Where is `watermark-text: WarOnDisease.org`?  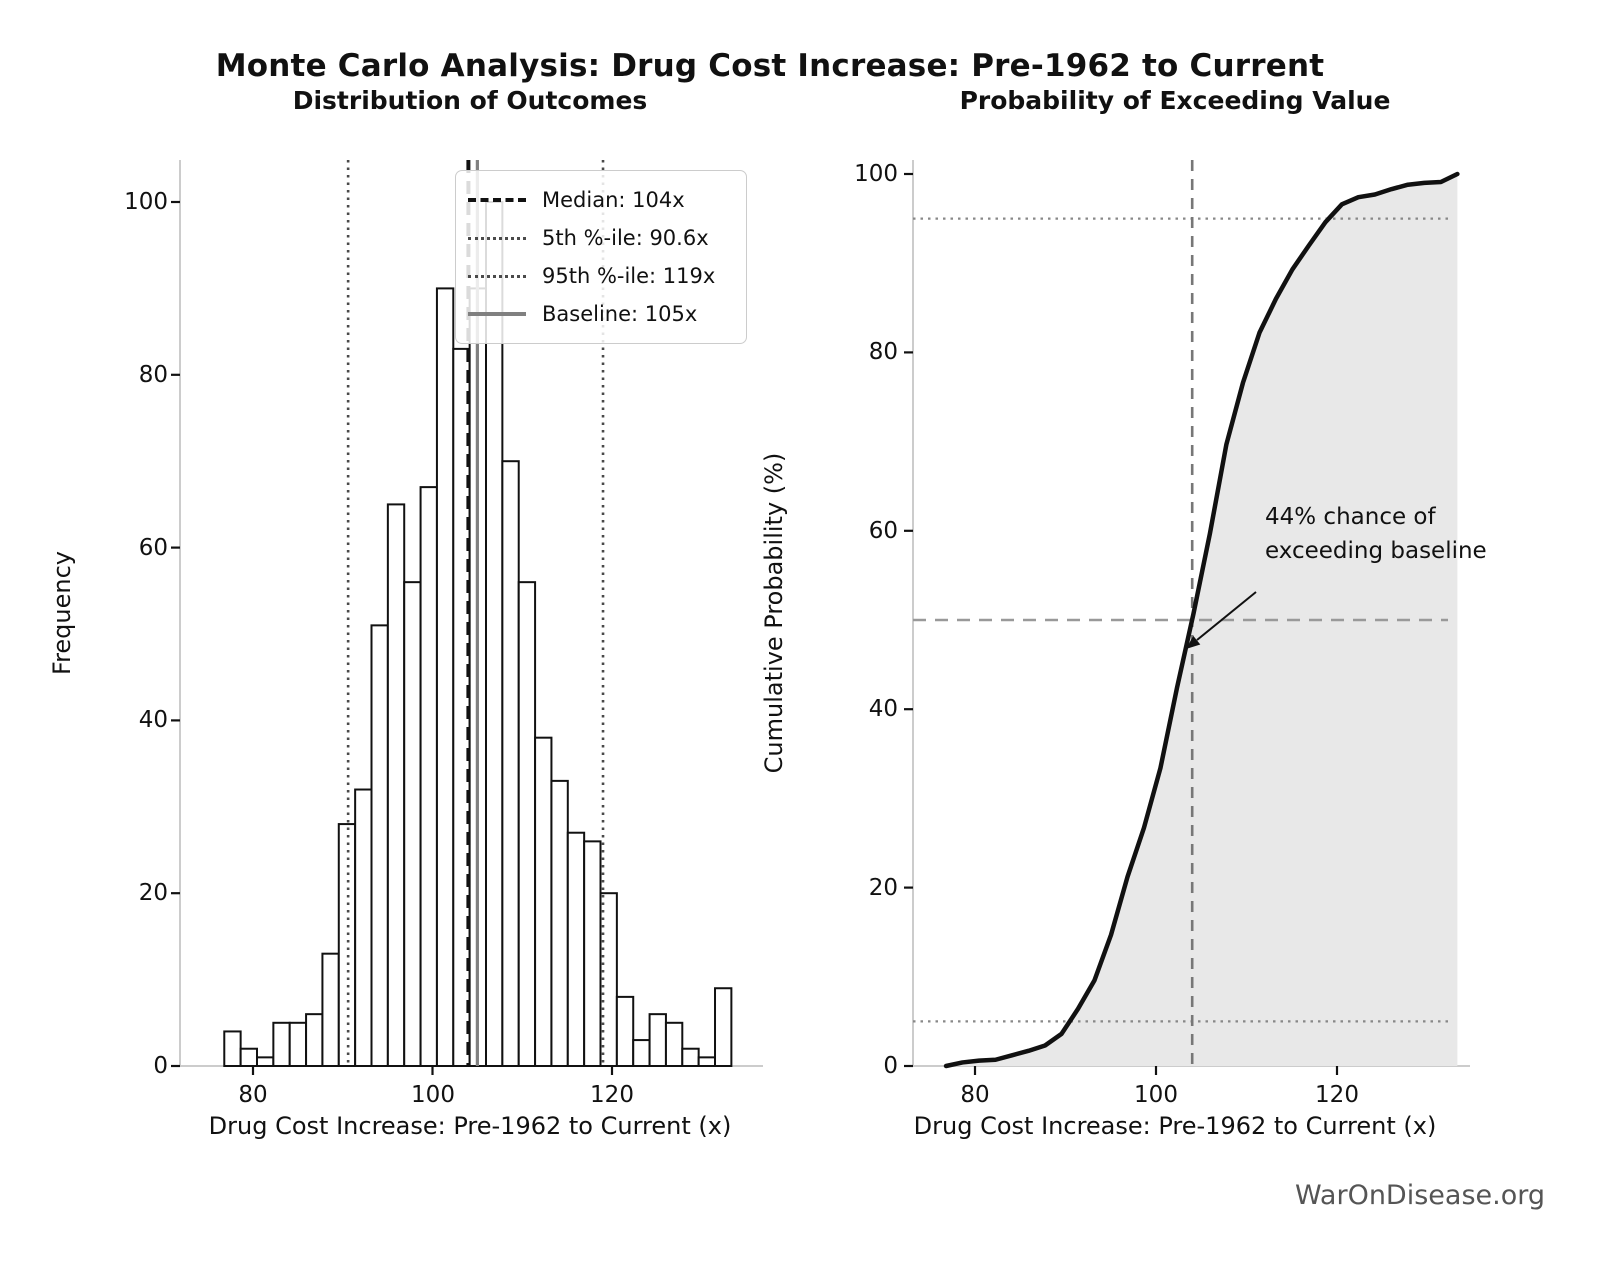
watermark-text: WarOnDisease.org is located at coordinates (1419, 1195).